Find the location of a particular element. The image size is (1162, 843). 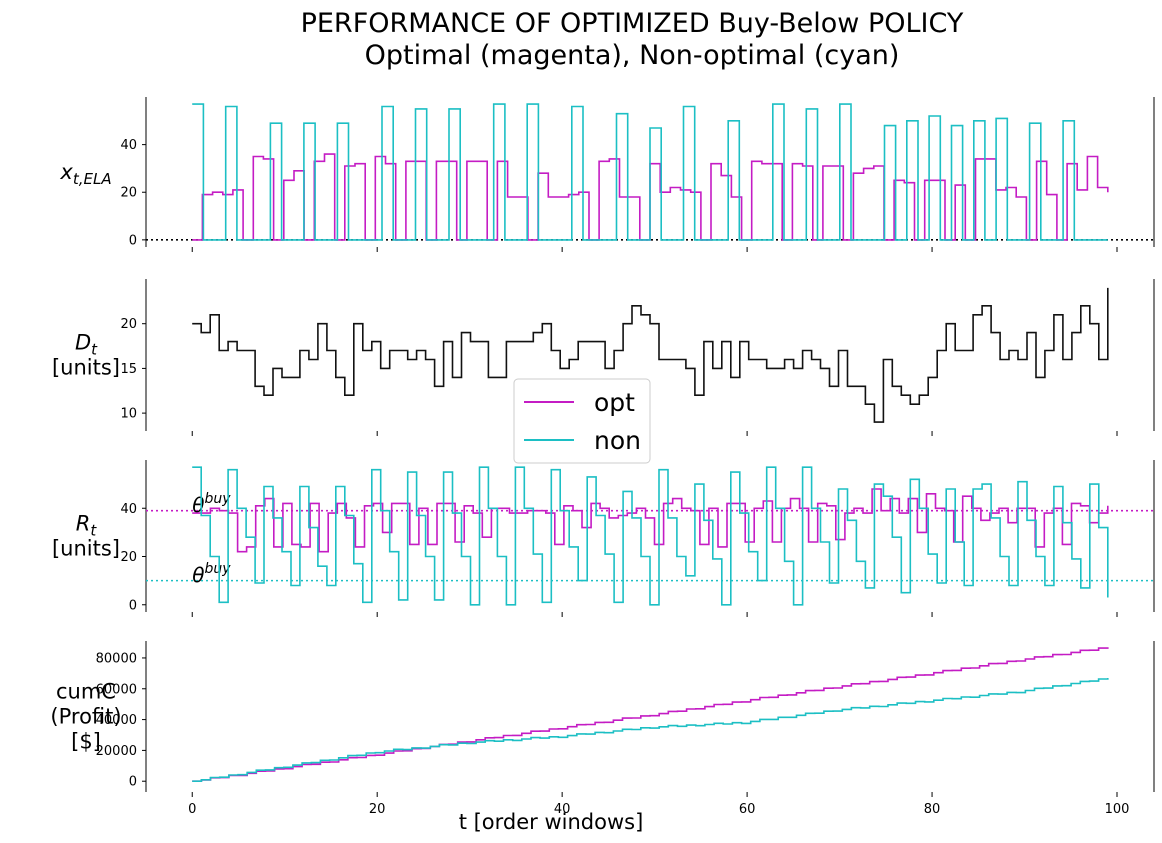

x-tick-label: 20 is located at coordinates (377, 809).